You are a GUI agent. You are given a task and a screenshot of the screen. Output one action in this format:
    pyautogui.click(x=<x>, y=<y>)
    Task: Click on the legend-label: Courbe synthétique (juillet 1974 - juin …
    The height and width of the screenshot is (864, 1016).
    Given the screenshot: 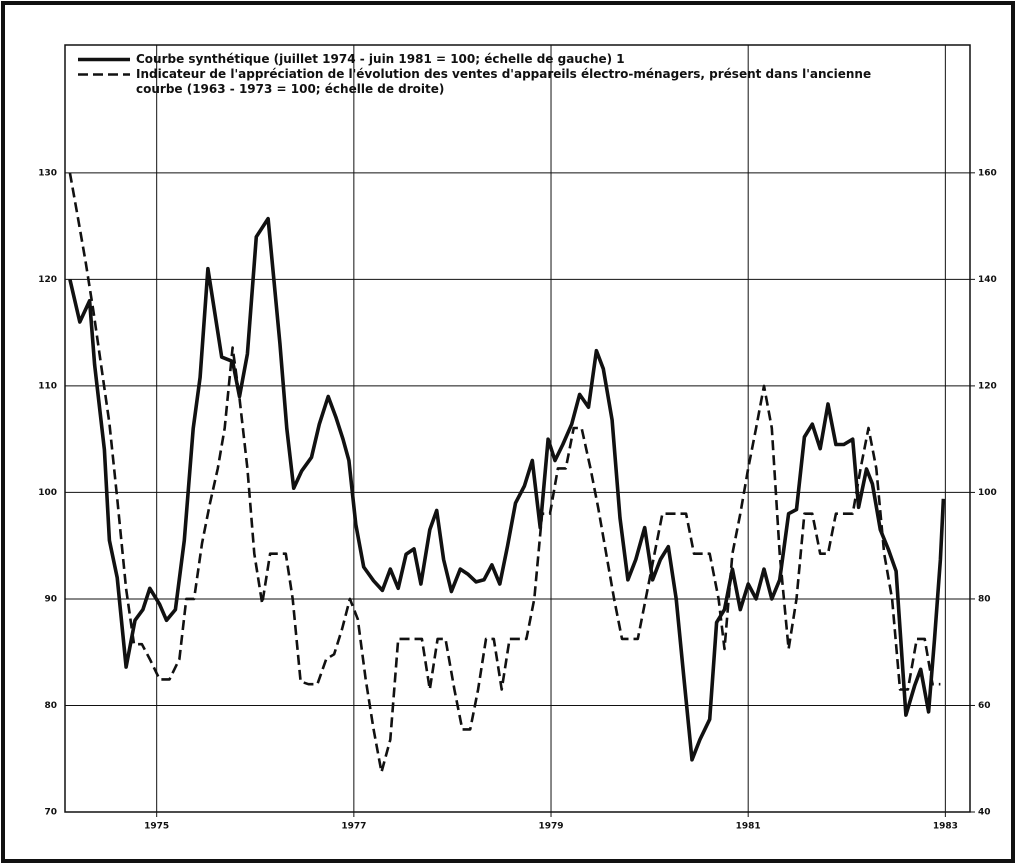 What is the action you would take?
    pyautogui.click(x=380, y=59)
    